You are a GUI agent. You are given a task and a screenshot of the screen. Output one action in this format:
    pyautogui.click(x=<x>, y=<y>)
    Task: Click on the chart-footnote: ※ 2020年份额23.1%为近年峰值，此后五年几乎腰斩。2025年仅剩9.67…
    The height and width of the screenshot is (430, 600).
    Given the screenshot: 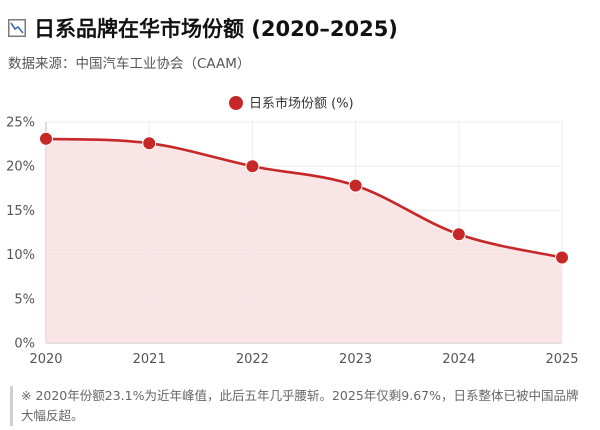 What is the action you would take?
    pyautogui.click(x=296, y=406)
    